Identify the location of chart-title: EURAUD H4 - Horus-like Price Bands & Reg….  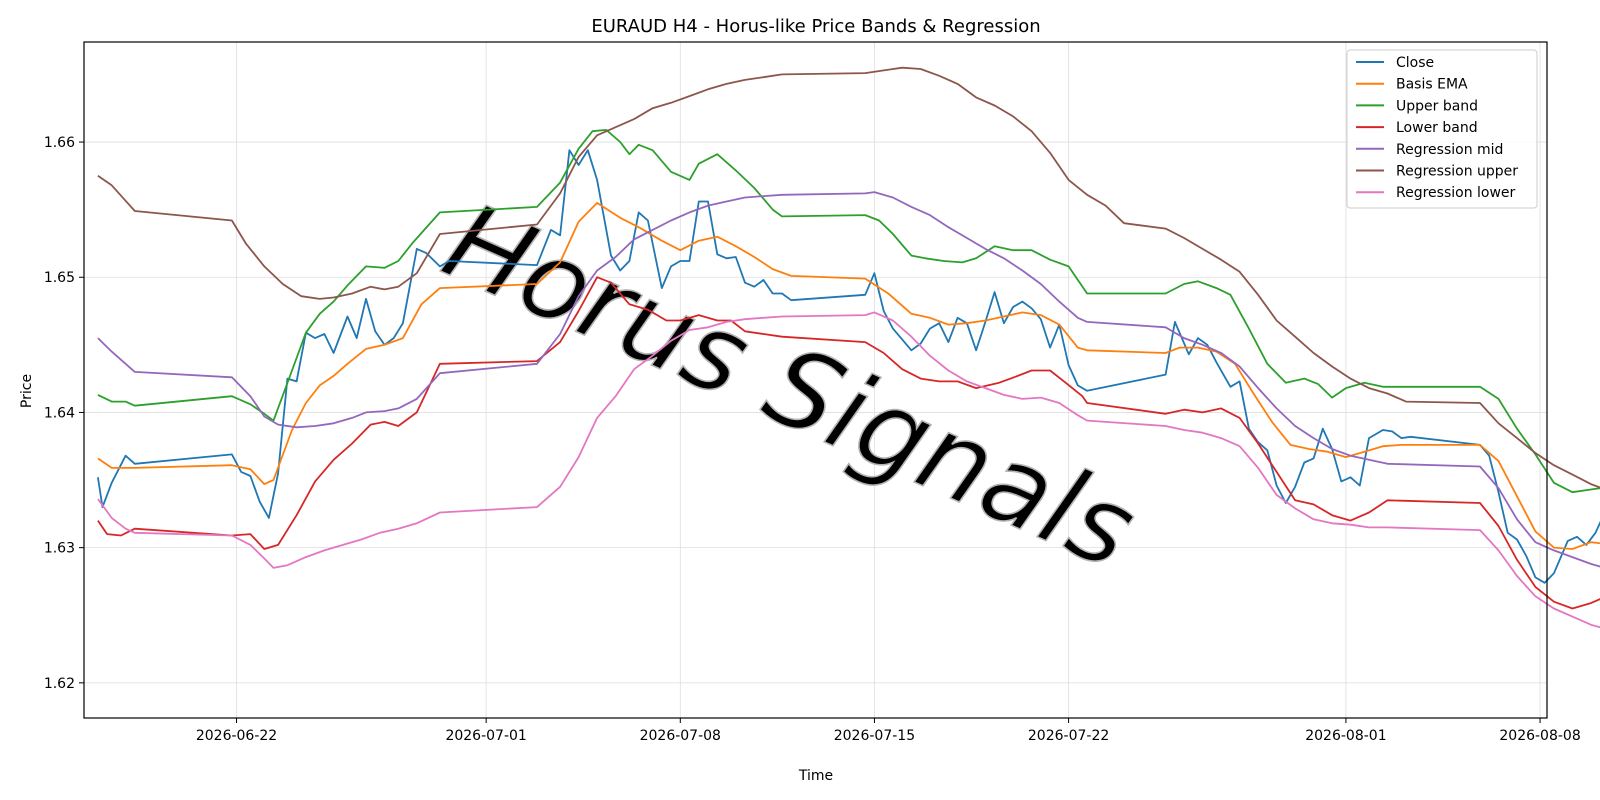
(815, 26).